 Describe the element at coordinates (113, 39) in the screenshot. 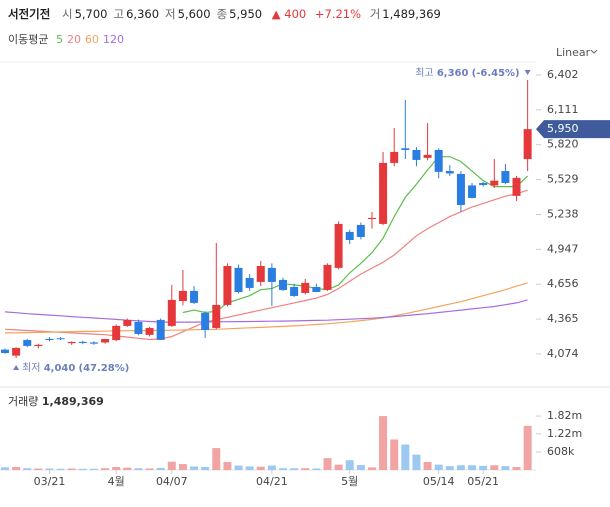

I see `ma-legend-item: 120` at that location.